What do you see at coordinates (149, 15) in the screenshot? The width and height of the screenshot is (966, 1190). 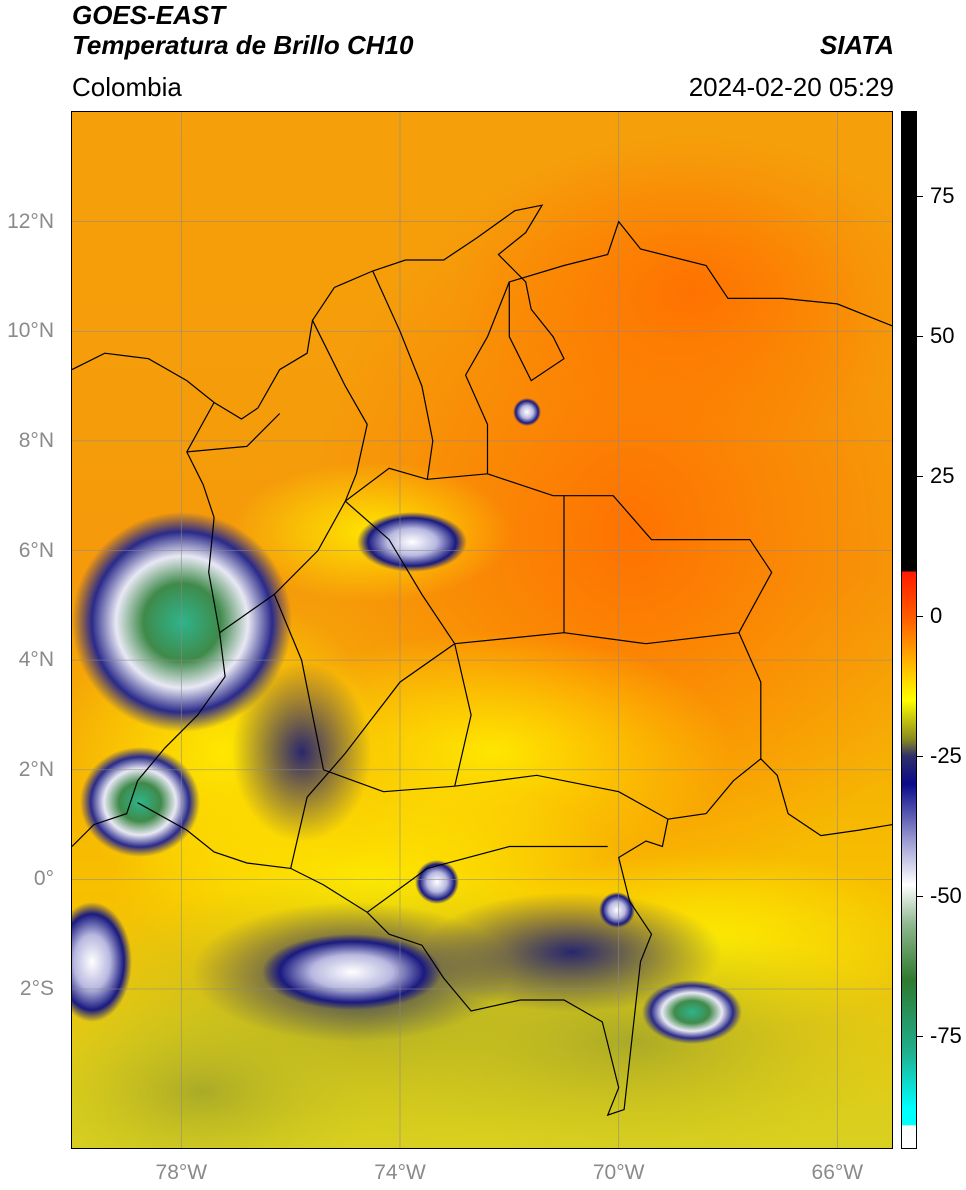 I see `product-title: GOES-EAST` at bounding box center [149, 15].